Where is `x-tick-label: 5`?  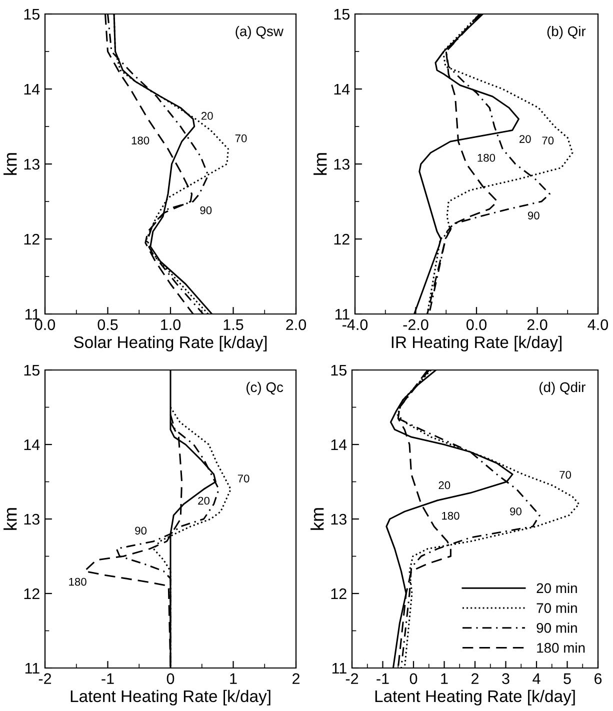 x-tick-label: 5 is located at coordinates (567, 678).